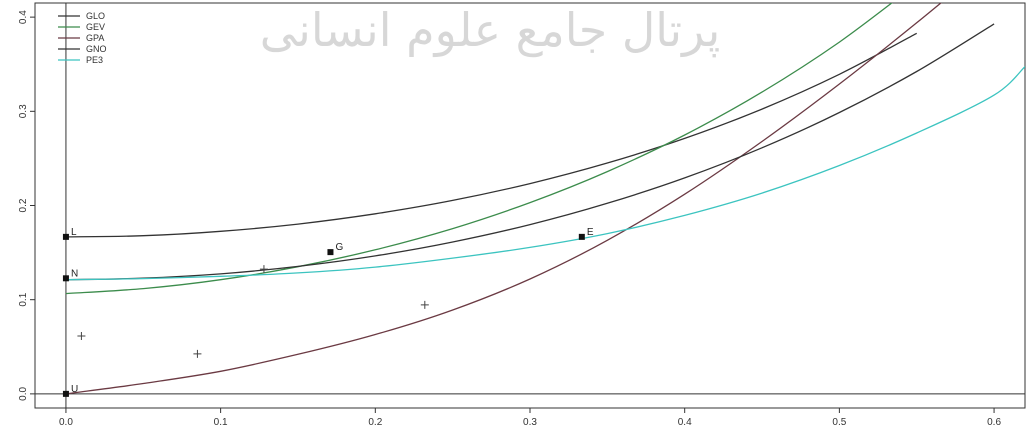 Image resolution: width=1027 pixels, height=440 pixels. I want to click on y-tick-label: 0.2, so click(23, 205).